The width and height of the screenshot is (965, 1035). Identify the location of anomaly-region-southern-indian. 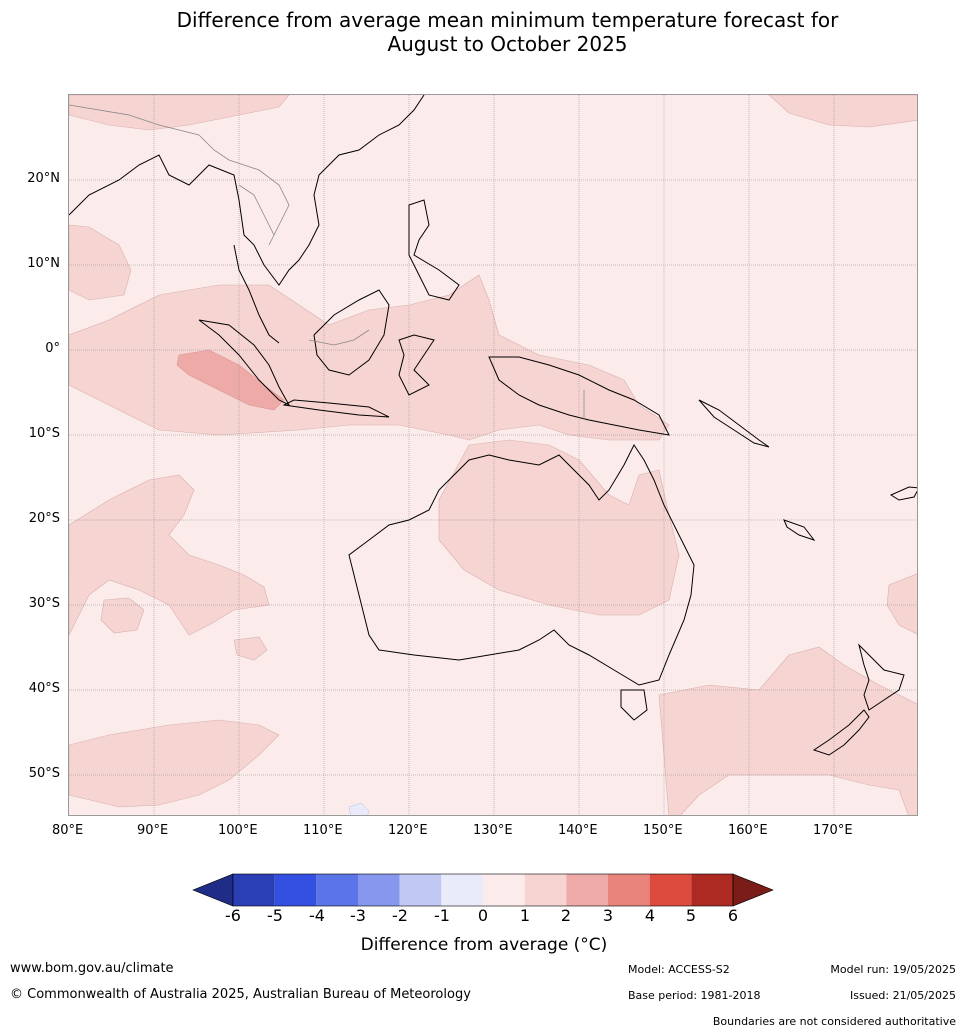
(169, 555).